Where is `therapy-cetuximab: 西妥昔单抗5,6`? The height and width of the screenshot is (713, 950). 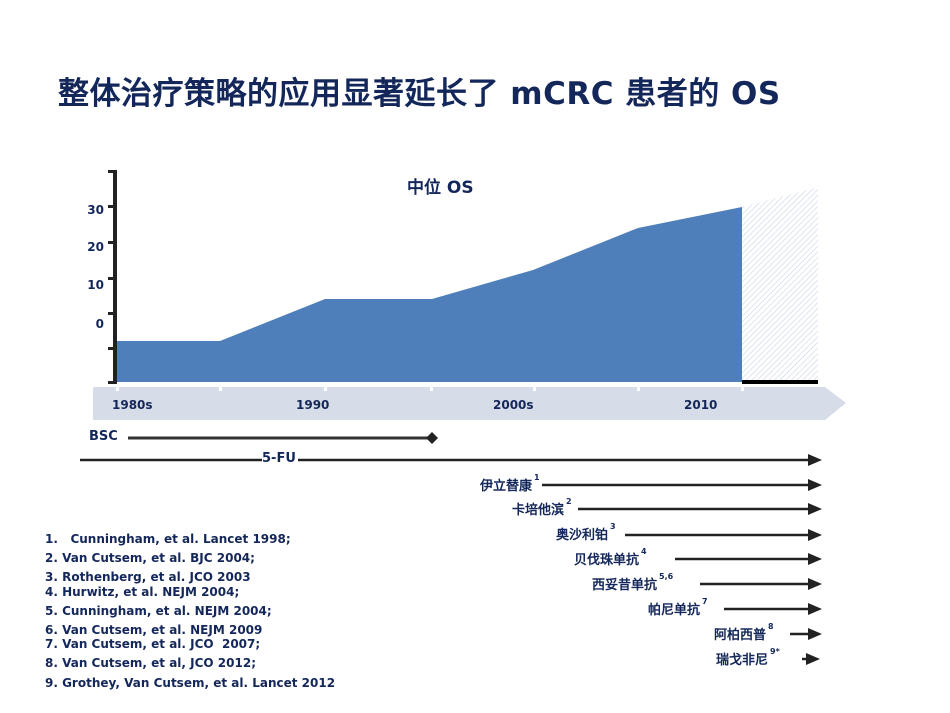
therapy-cetuximab: 西妥昔单抗5,6 is located at coordinates (634, 582).